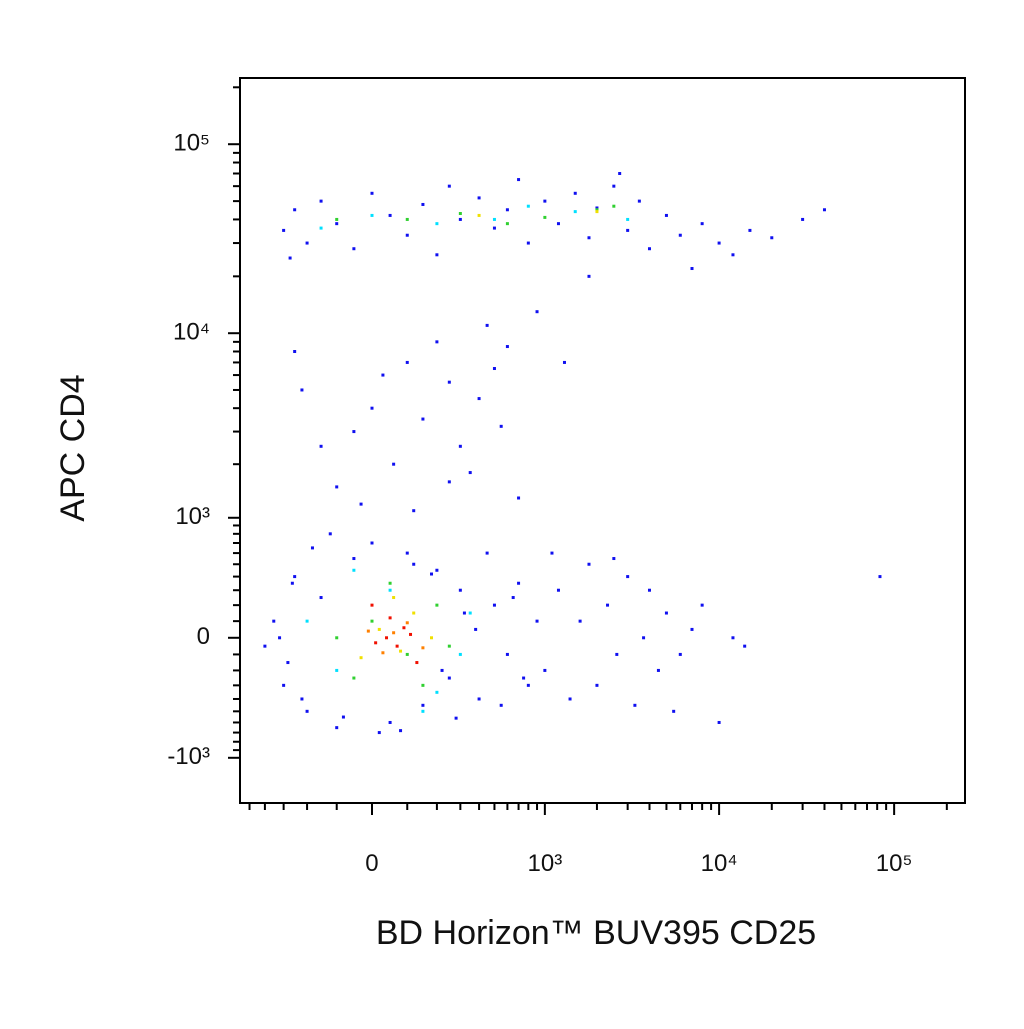 The image size is (1024, 1029). Describe the element at coordinates (203, 636) in the screenshot. I see `y-tick-label: 0` at that location.